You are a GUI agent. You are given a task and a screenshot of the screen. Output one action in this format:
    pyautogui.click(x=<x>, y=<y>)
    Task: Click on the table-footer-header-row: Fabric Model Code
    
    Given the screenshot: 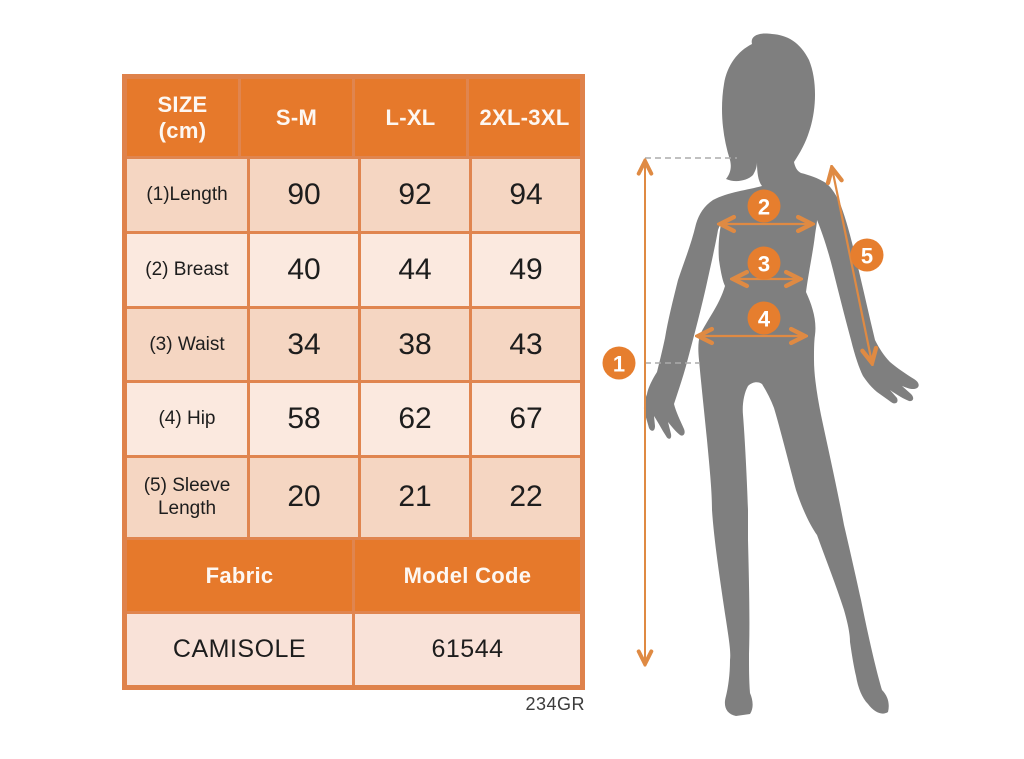 What is the action you would take?
    pyautogui.click(x=353, y=575)
    